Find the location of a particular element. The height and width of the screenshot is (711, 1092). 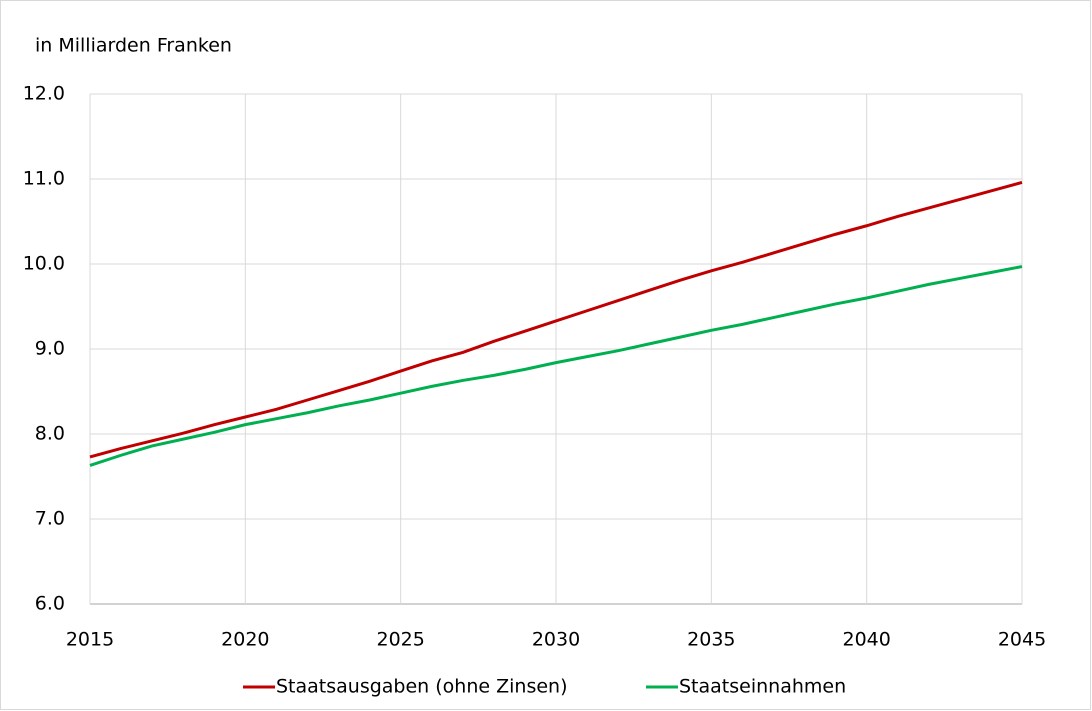

legend-label: Staatsausgaben (ohne Zinsen) is located at coordinates (422, 687).